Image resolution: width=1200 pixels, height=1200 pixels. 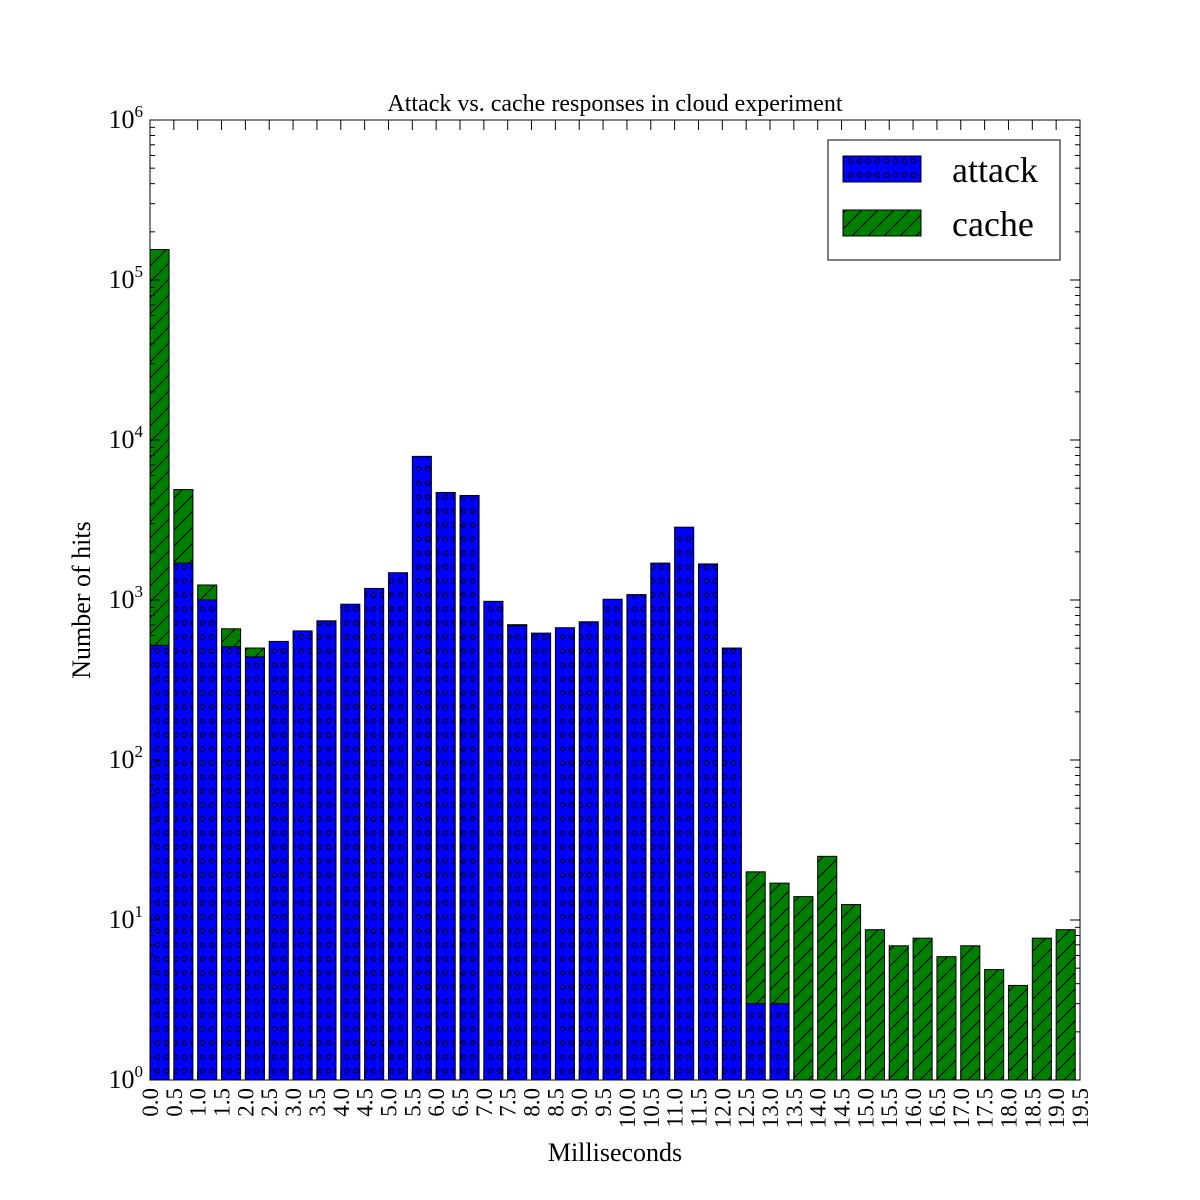 I want to click on x-tick-label: 1.5, so click(x=222, y=1102).